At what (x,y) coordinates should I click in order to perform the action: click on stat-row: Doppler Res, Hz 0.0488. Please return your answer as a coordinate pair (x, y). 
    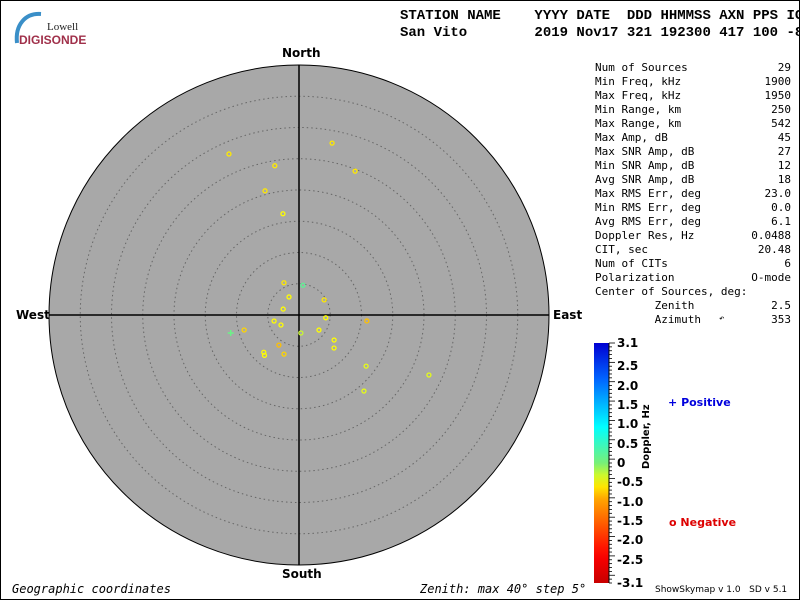
    Looking at the image, I should click on (693, 236).